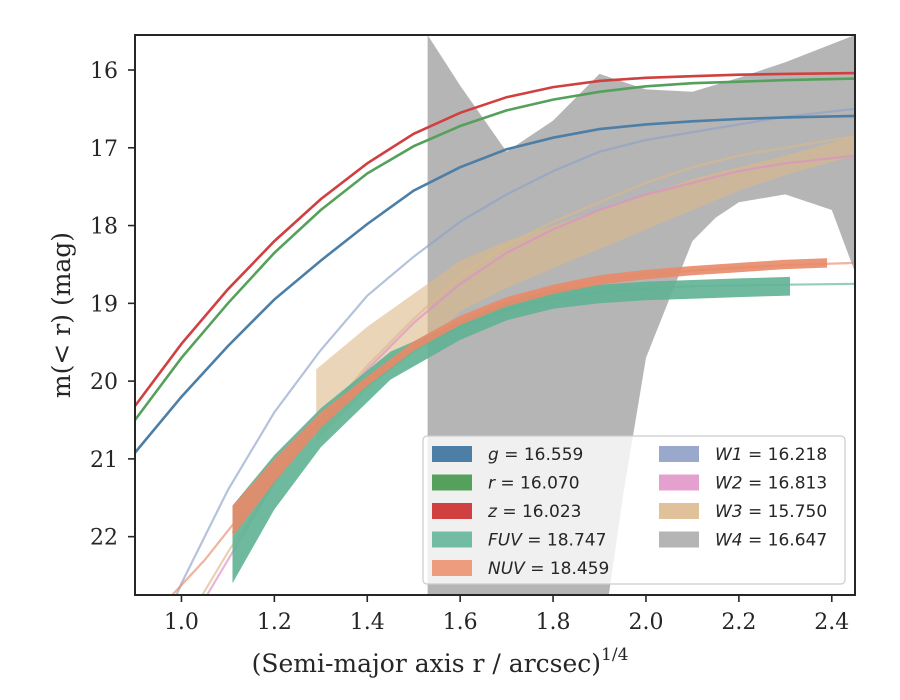 This screenshot has width=900, height=700. I want to click on y-tick-label: 22, so click(104, 538).